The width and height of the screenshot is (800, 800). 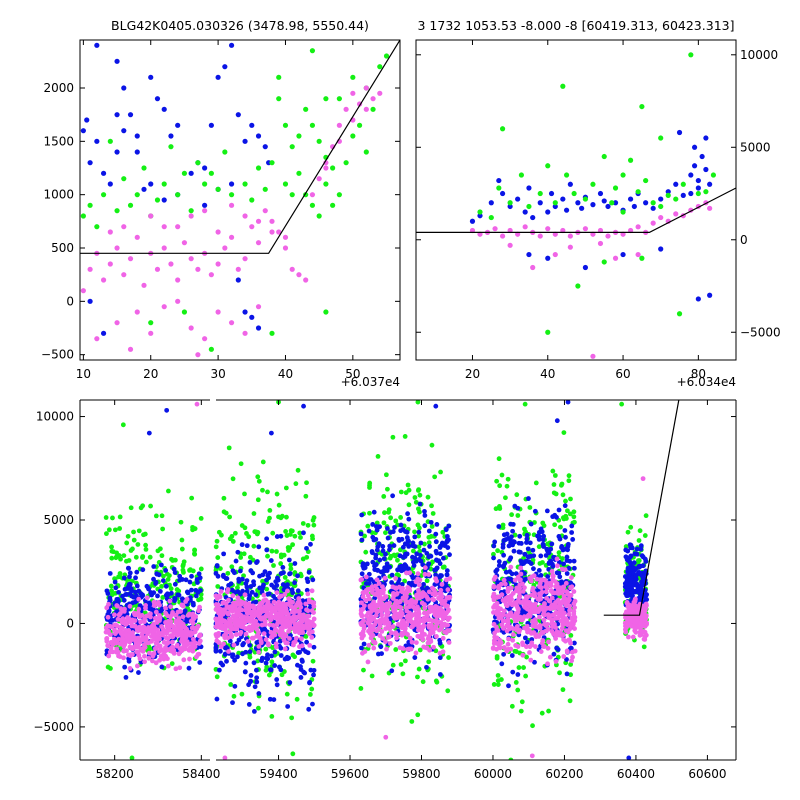 What do you see at coordinates (760, 332) in the screenshot?
I see `top-right-y-tick-label: −5000` at bounding box center [760, 332].